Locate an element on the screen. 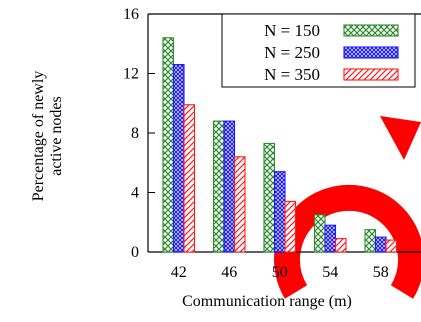  y-axis-title: Percentage of newly active nodes is located at coordinates (47, 136).